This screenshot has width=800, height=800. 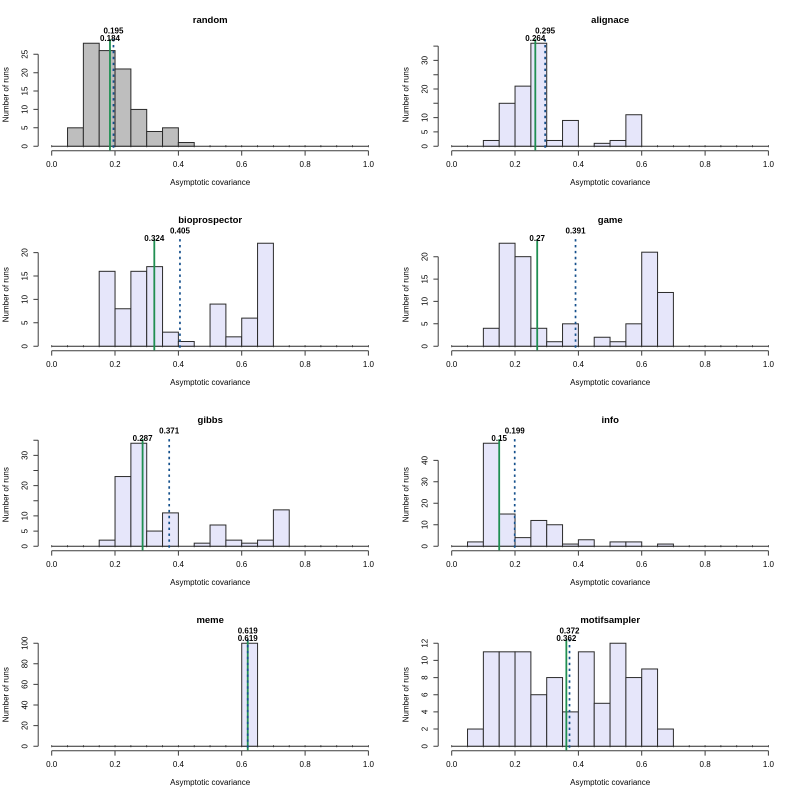 What do you see at coordinates (610, 620) in the screenshot?
I see `svg-text: motifsampler` at bounding box center [610, 620].